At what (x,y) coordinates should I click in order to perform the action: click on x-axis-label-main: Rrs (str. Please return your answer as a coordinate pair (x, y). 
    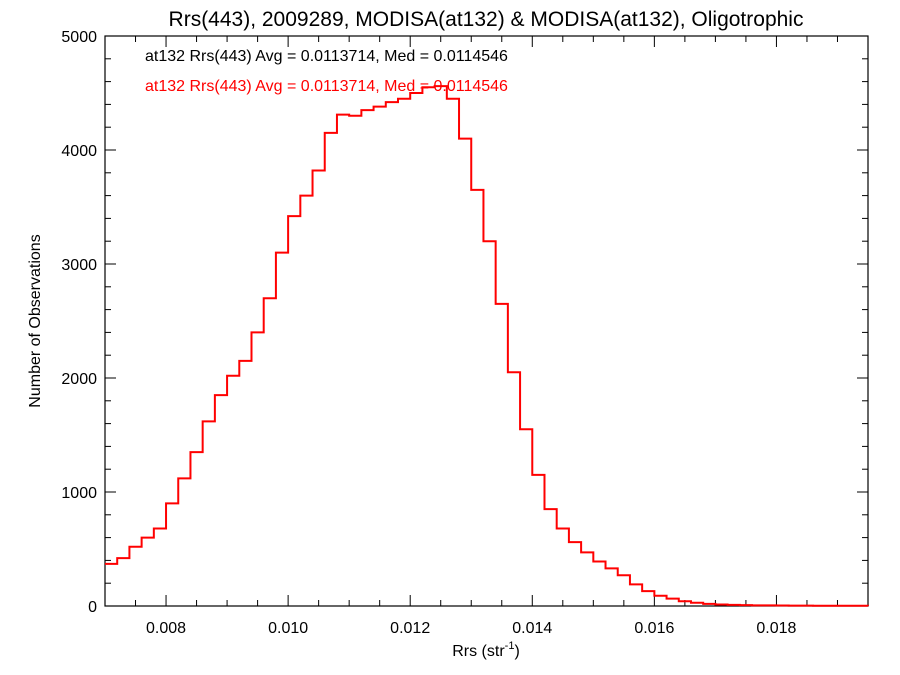
    Looking at the image, I should click on (478, 651).